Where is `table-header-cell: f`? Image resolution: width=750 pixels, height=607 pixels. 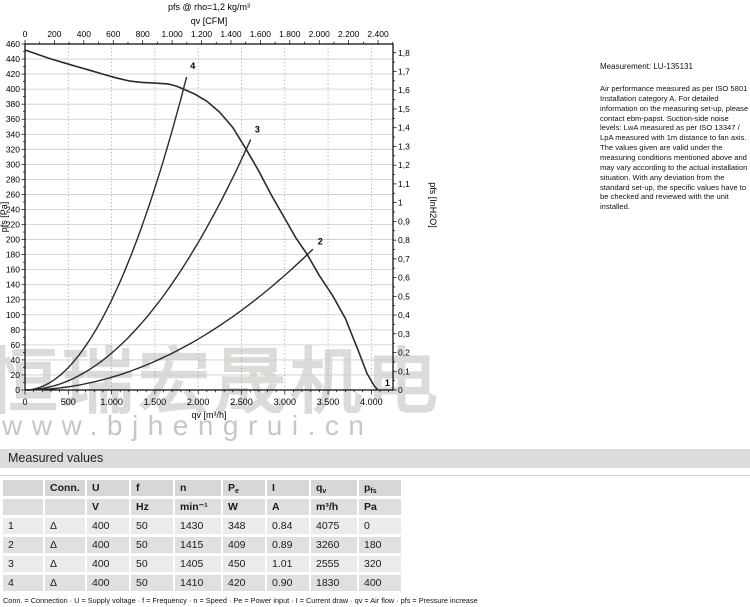 table-header-cell: f is located at coordinates (152, 488).